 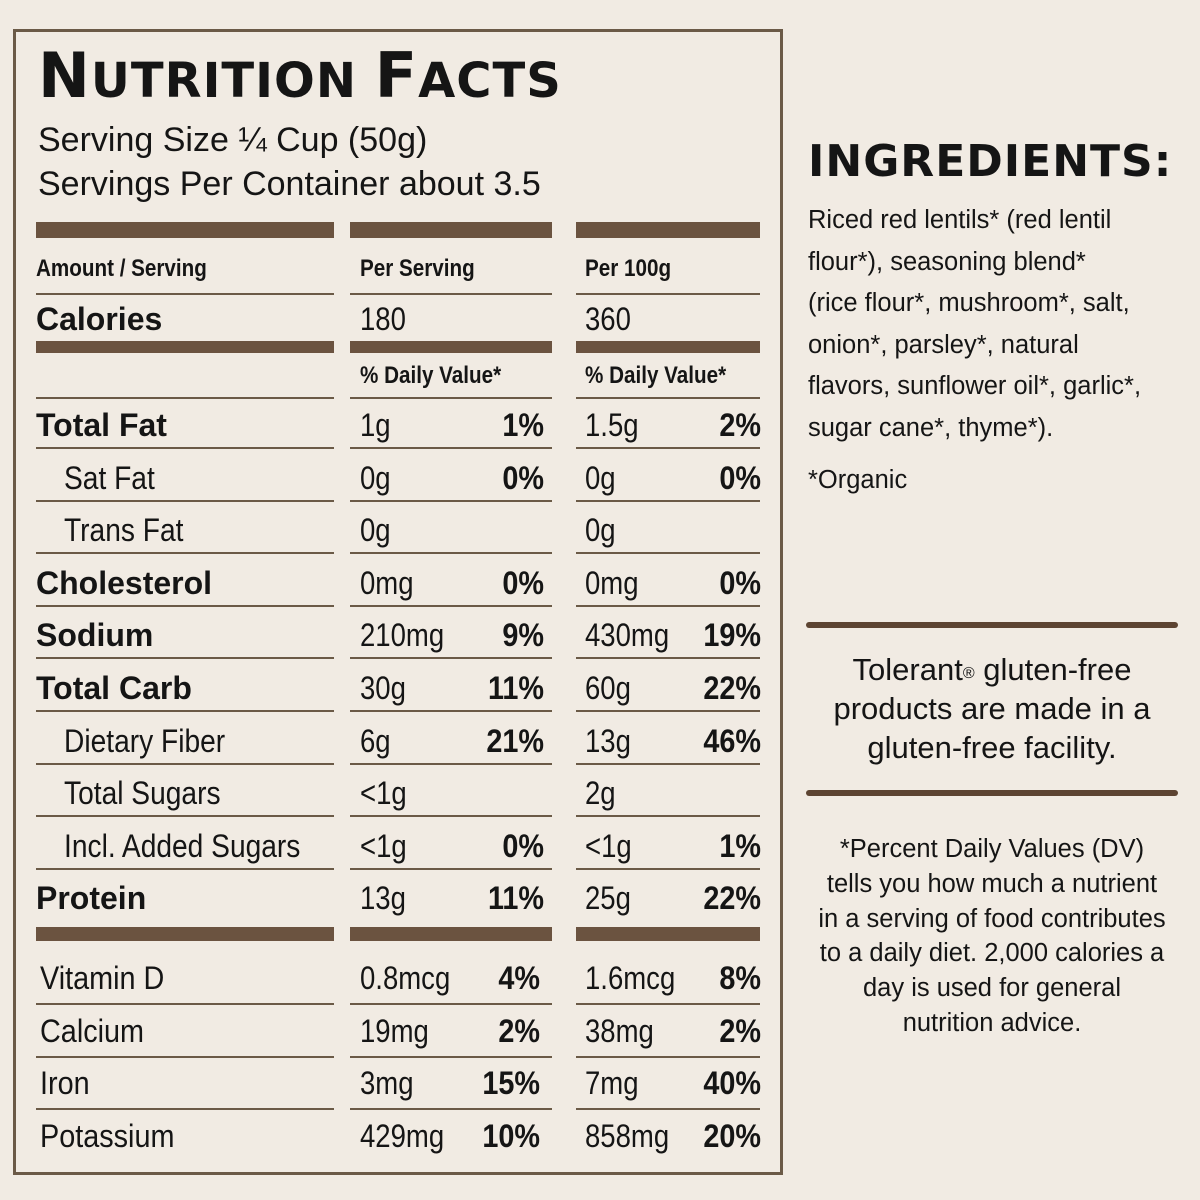 What do you see at coordinates (992, 1022) in the screenshot?
I see `footnote-line: nutrition advice.` at bounding box center [992, 1022].